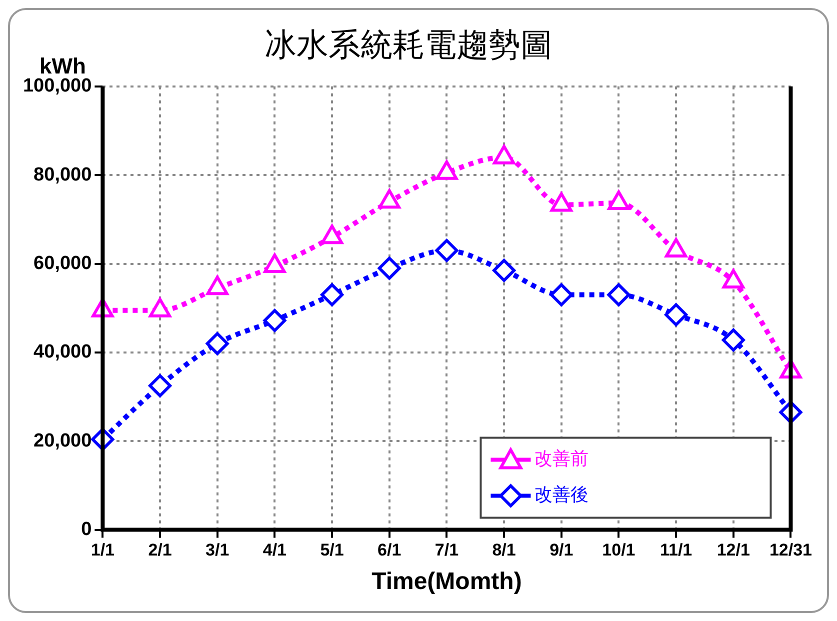 The width and height of the screenshot is (837, 621). I want to click on x-tick-label: 1/1, so click(102, 550).